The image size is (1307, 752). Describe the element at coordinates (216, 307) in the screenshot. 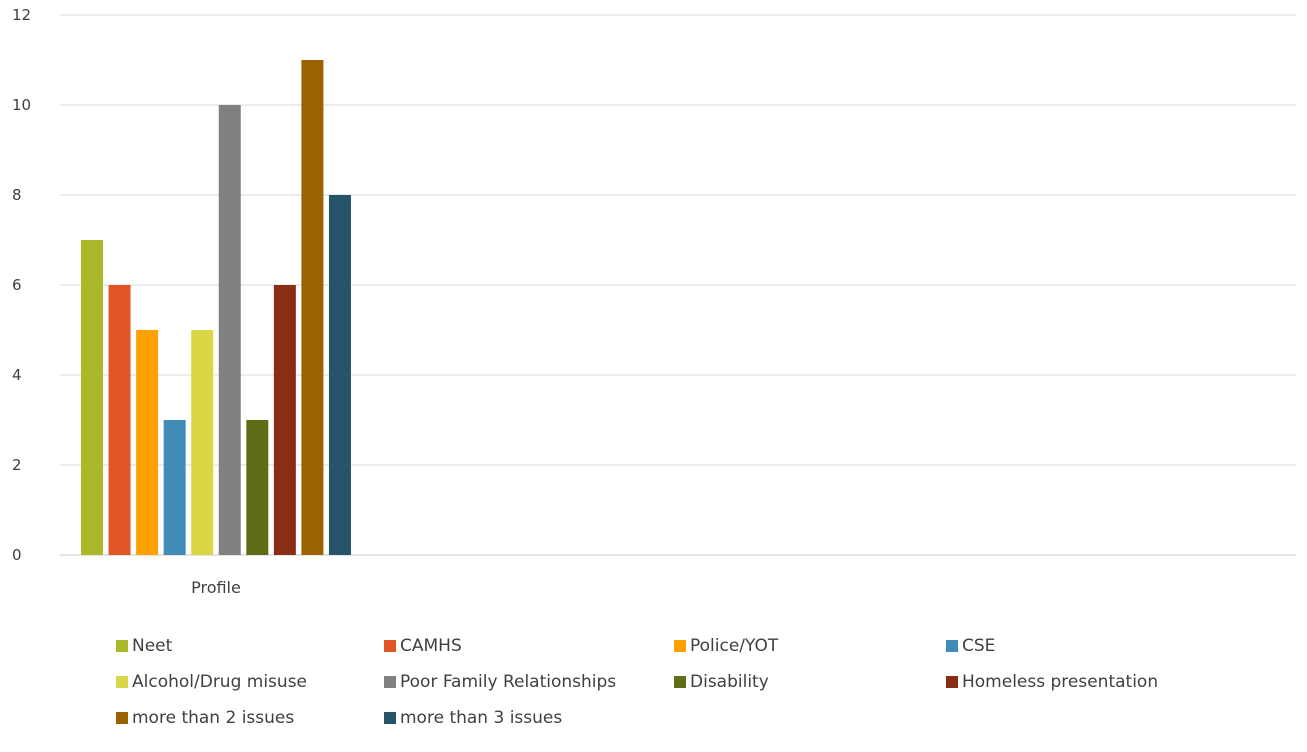

I see `bars` at that location.